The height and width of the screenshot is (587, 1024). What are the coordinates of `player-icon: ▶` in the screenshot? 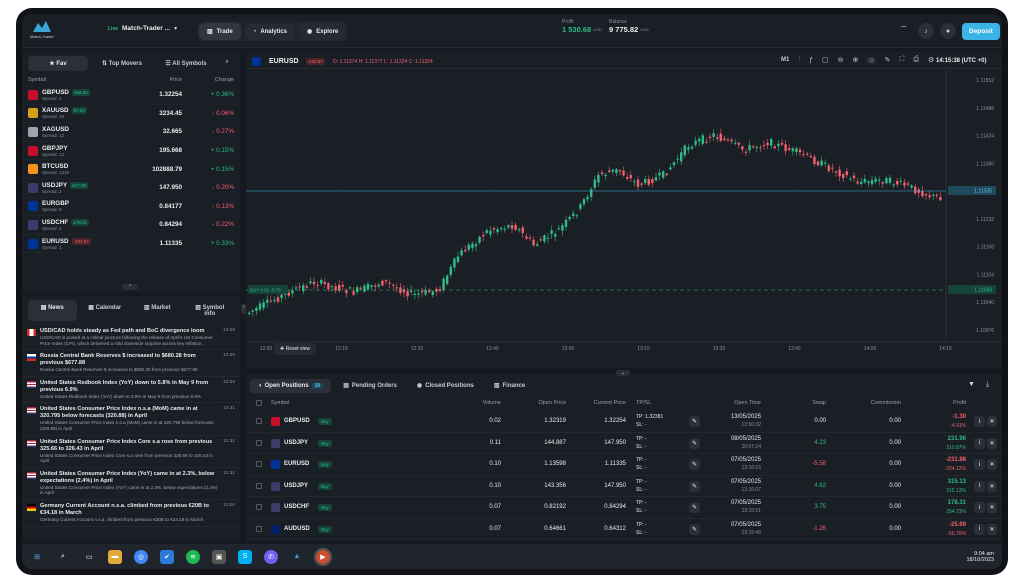 It's located at (323, 556).